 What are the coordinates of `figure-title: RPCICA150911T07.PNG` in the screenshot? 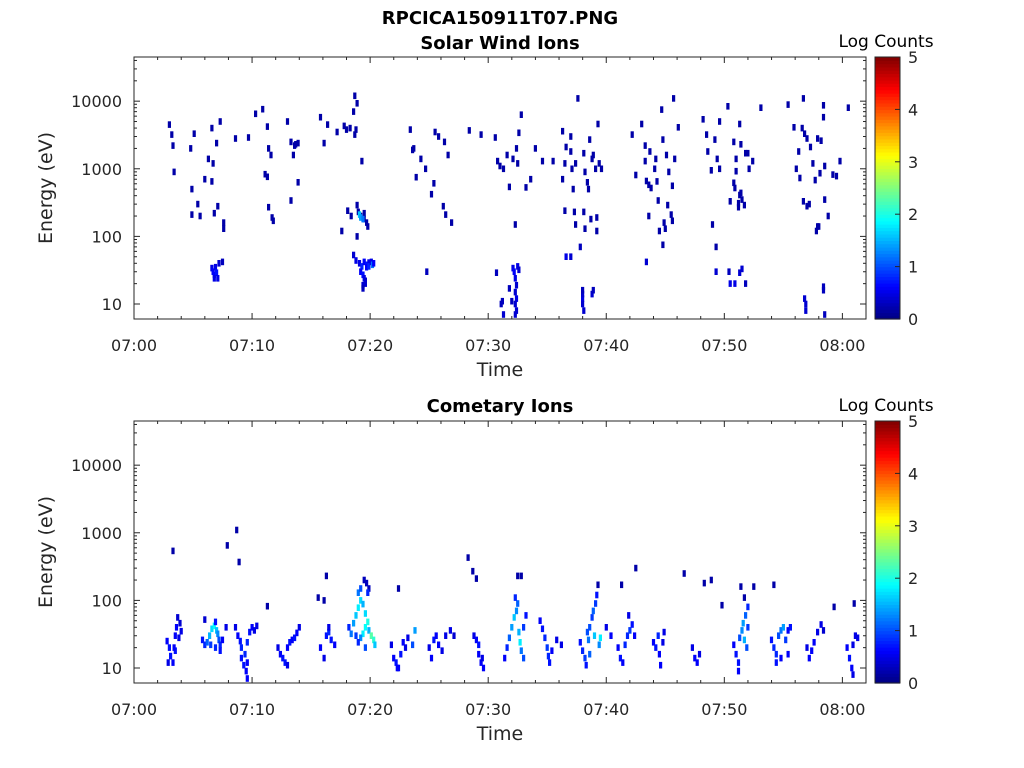 It's located at (500, 18).